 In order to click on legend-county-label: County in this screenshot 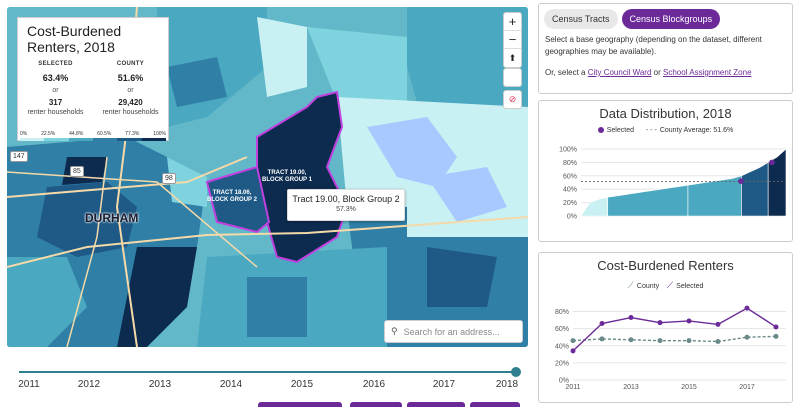, I will do `click(648, 286)`.